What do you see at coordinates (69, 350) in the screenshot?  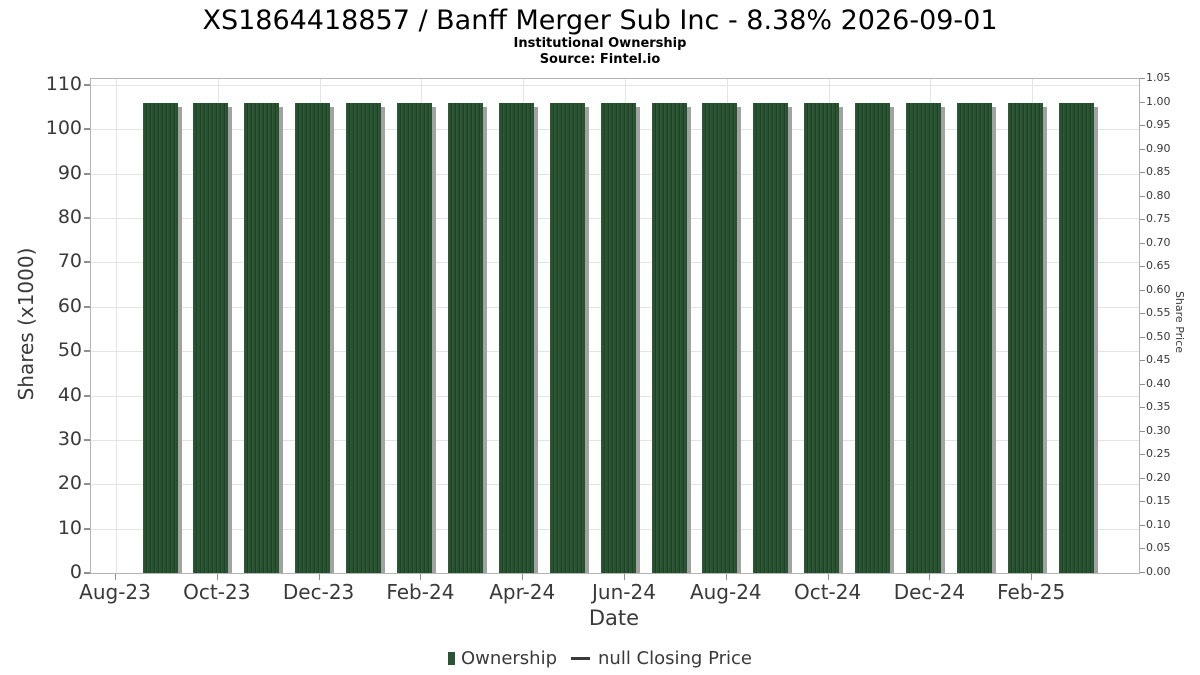 I see `y-left-tick-label: 50` at bounding box center [69, 350].